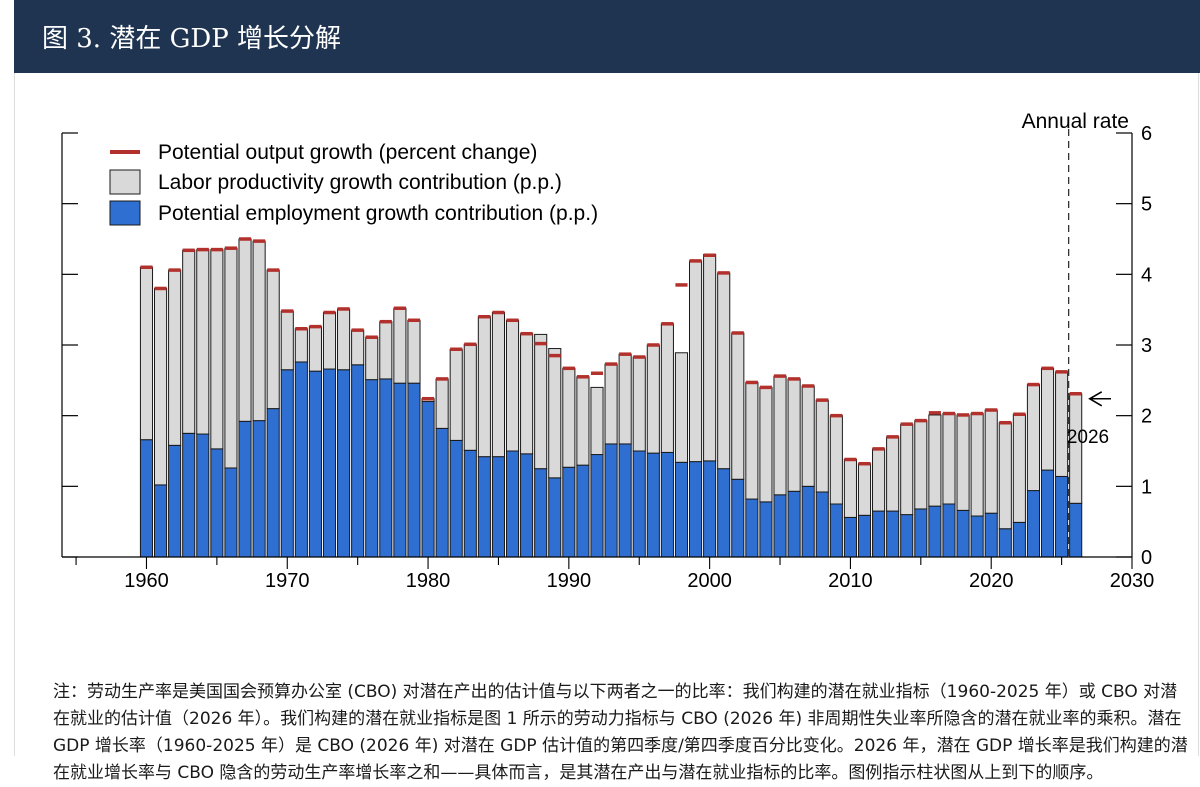  What do you see at coordinates (1005, 543) in the screenshot?
I see `bar-employment-2021` at bounding box center [1005, 543].